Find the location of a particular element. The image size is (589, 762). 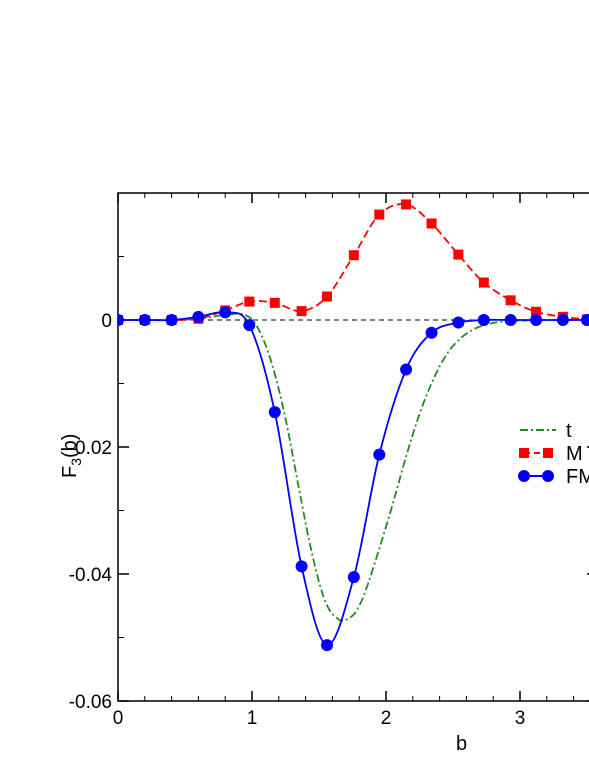

legend-item-m: M is located at coordinates (551, 454).